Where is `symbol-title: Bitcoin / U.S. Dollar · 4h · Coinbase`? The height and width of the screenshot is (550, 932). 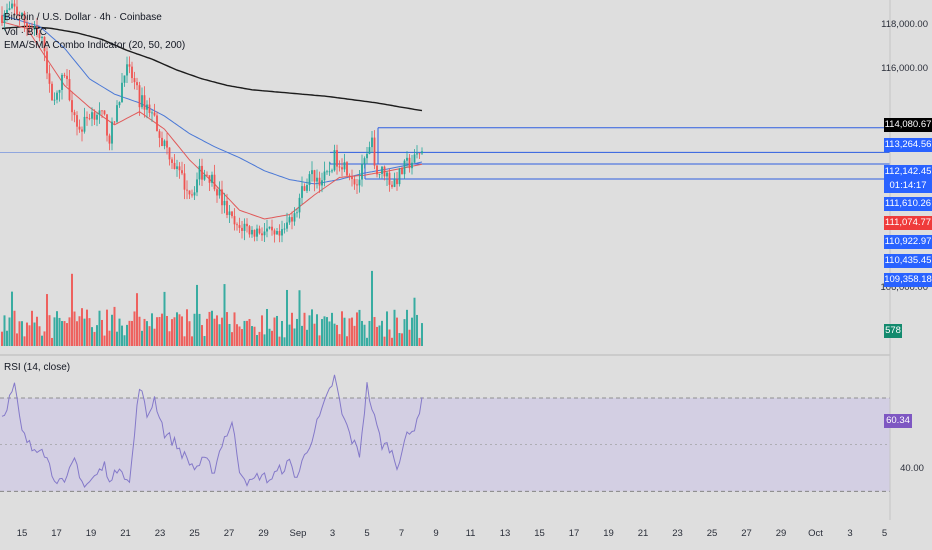 symbol-title: Bitcoin / U.S. Dollar · 4h · Coinbase is located at coordinates (83, 17).